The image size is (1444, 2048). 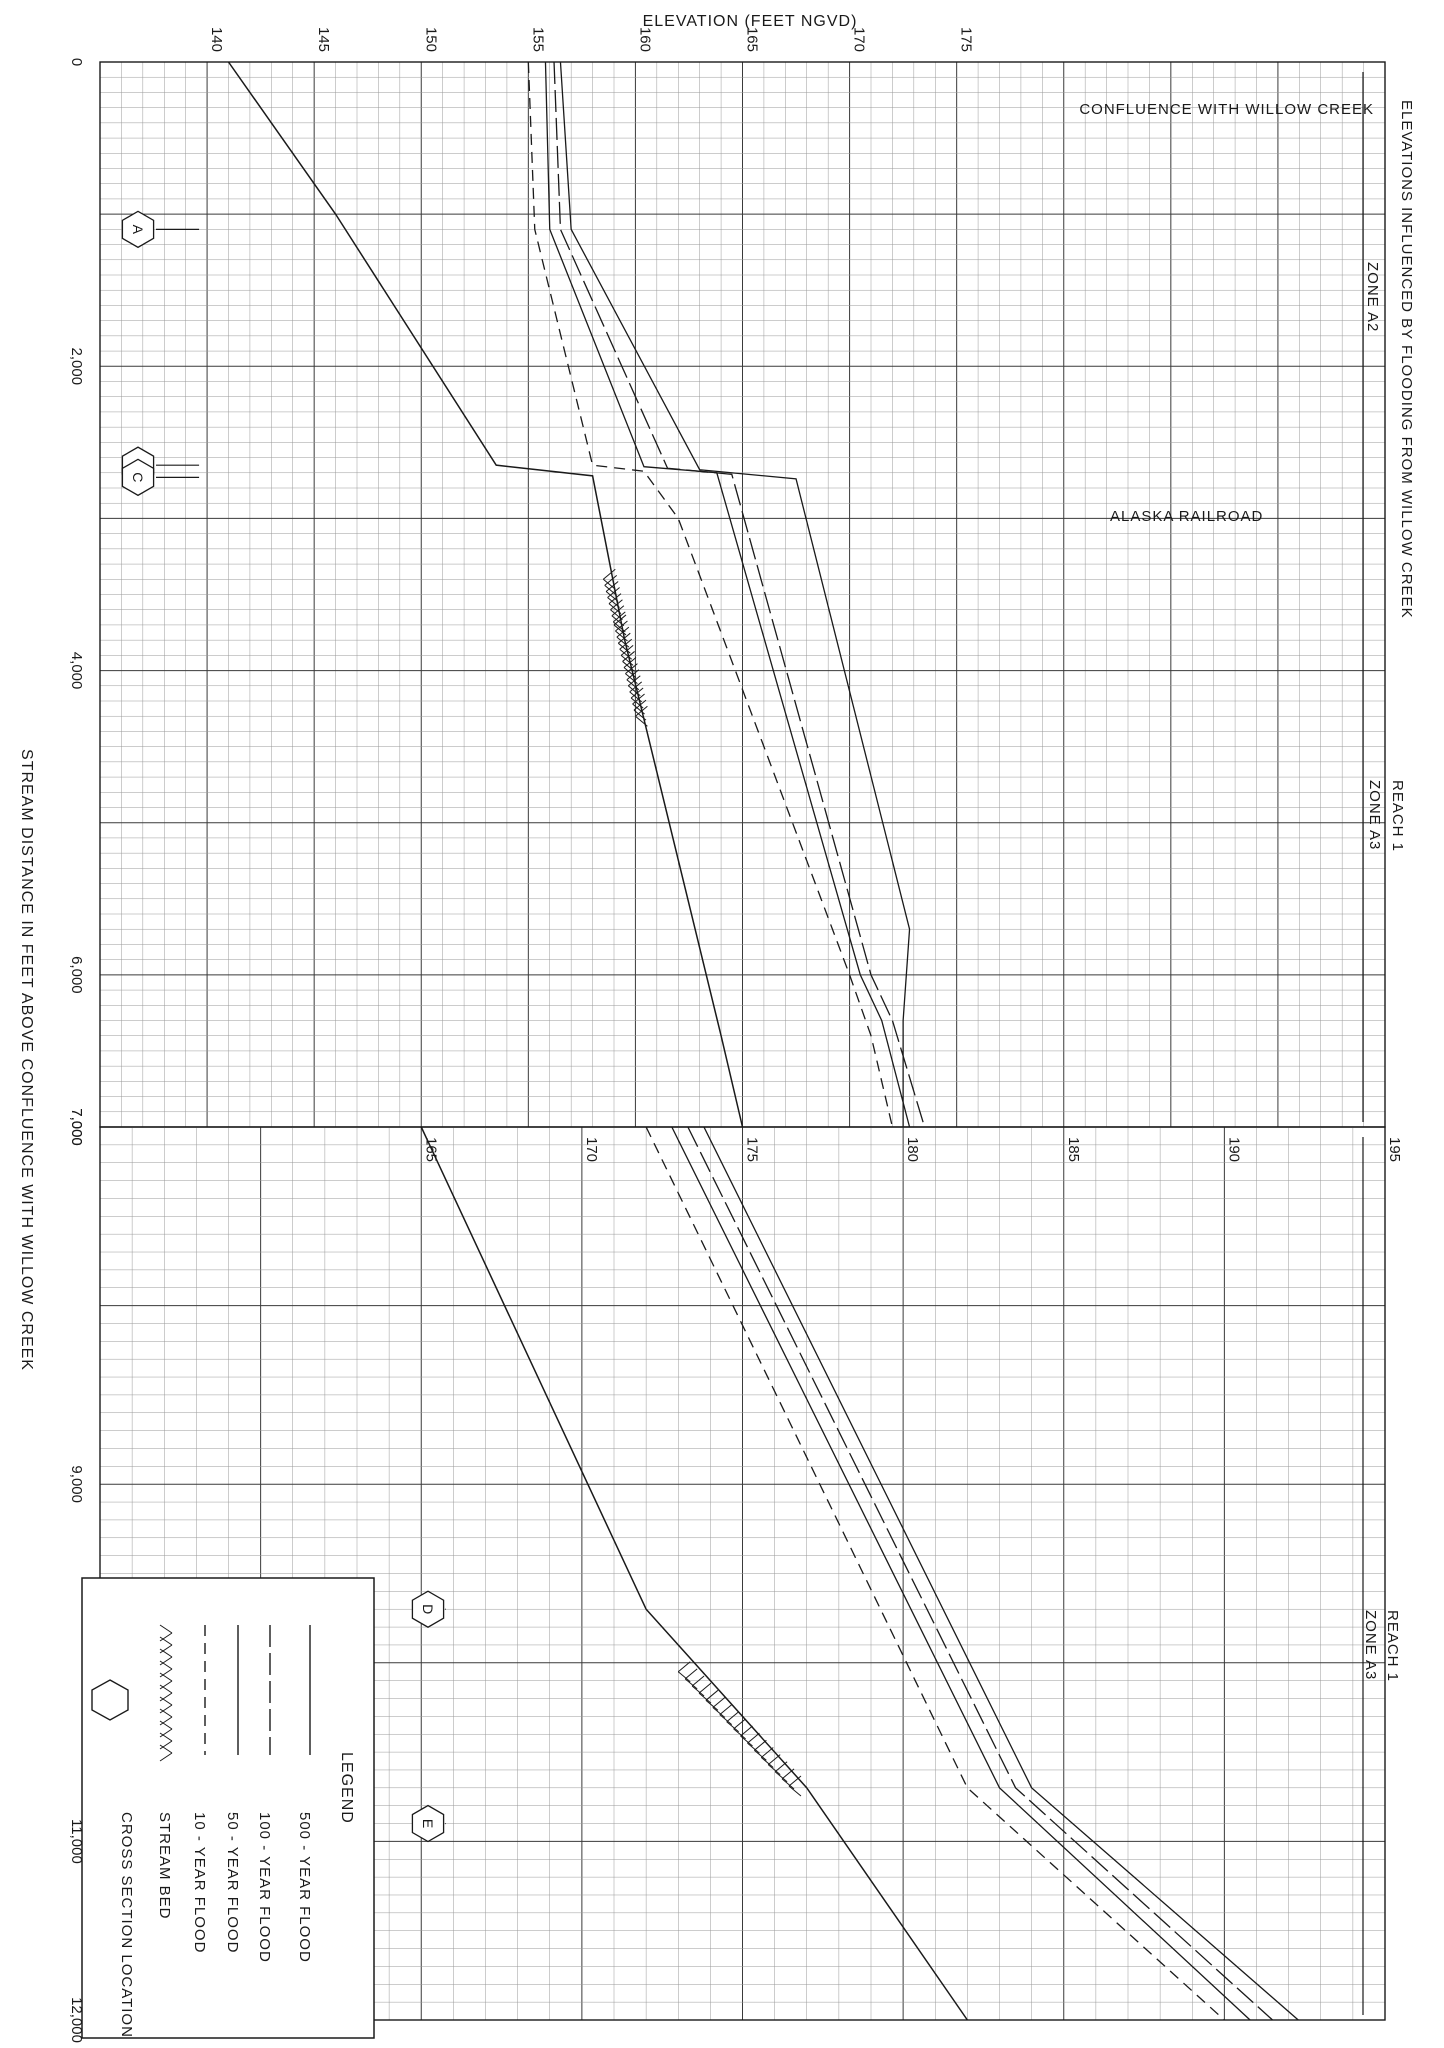 I want to click on zone-a3-label-lower: ZONE A3, so click(x=1370, y=1645).